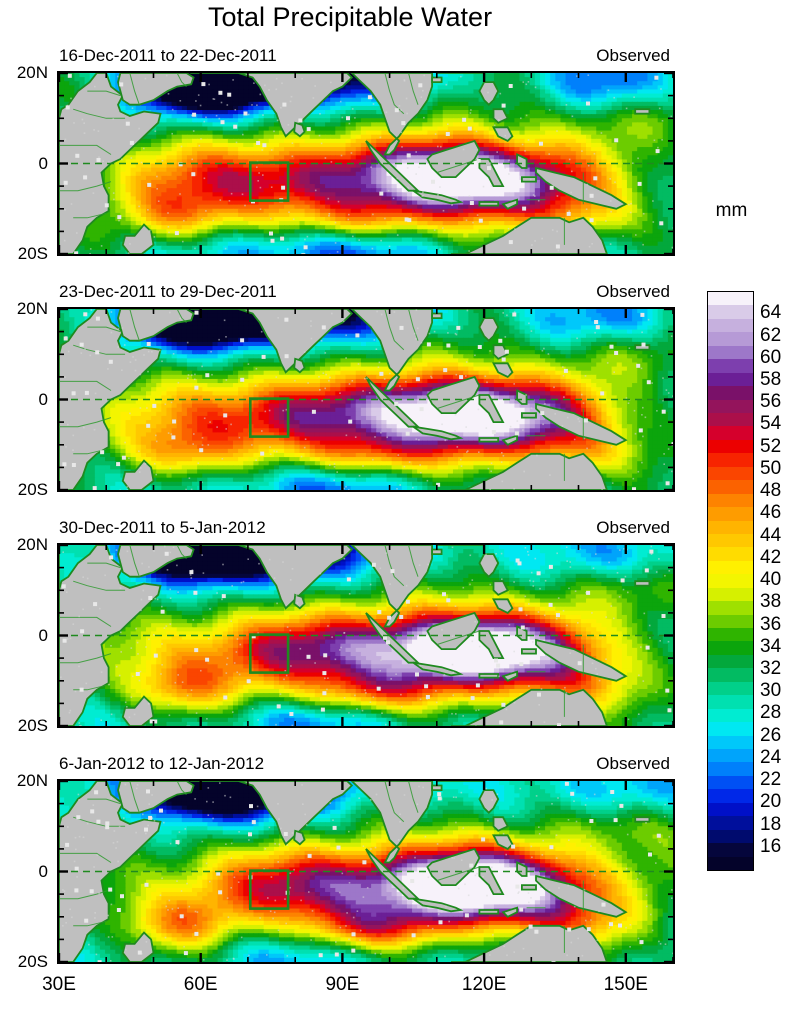 This screenshot has width=788, height=1016. What do you see at coordinates (770, 424) in the screenshot?
I see `colorbar-tick-label-54: 54` at bounding box center [770, 424].